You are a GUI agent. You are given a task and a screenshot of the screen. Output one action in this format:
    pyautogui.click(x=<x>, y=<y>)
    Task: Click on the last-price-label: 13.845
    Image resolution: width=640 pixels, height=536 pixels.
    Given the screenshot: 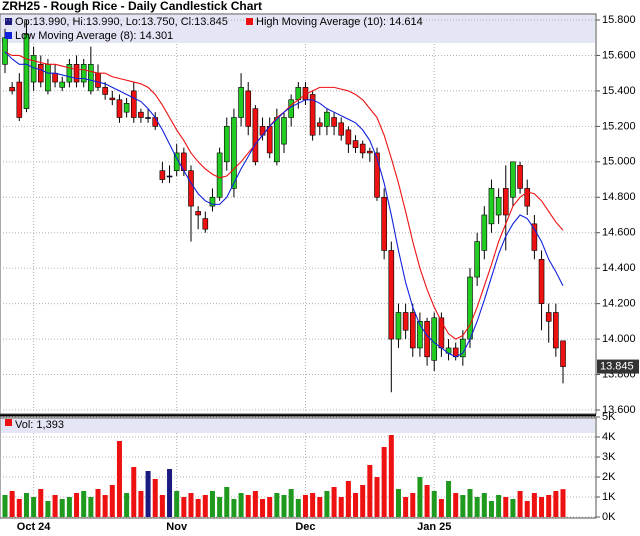 What is the action you would take?
    pyautogui.click(x=617, y=366)
    